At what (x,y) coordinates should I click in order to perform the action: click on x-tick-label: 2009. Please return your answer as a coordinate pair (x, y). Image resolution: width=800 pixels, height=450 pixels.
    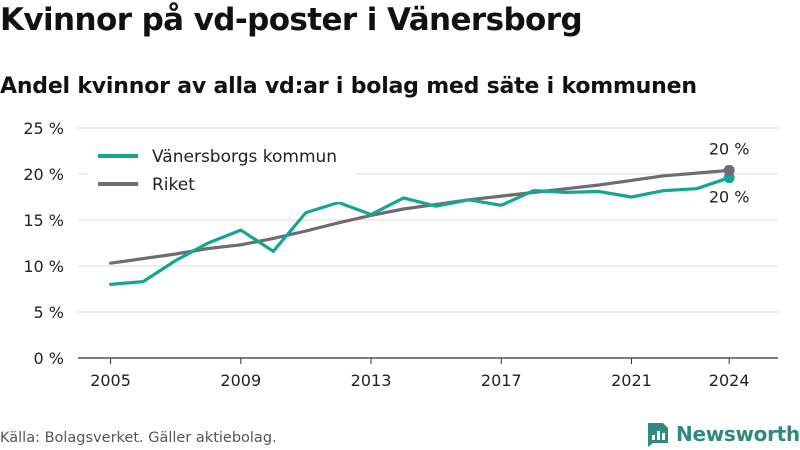
    Looking at the image, I should click on (240, 380).